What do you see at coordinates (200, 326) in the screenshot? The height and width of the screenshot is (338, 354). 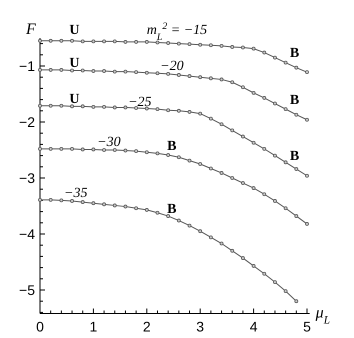 I see `x-tick-label: 3` at bounding box center [200, 326].